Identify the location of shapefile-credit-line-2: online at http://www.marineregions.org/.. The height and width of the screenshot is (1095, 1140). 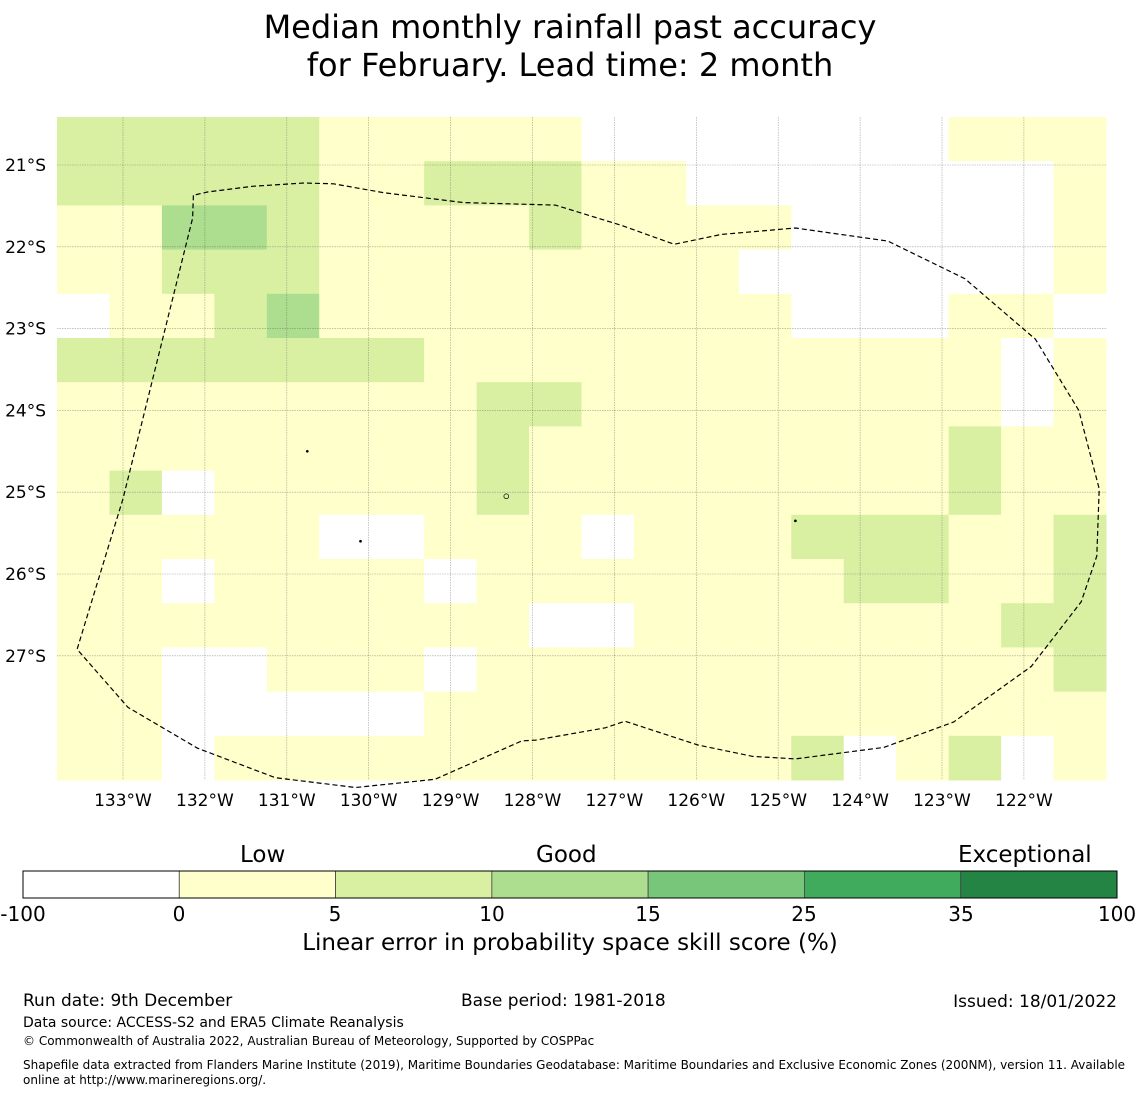
(145, 1080).